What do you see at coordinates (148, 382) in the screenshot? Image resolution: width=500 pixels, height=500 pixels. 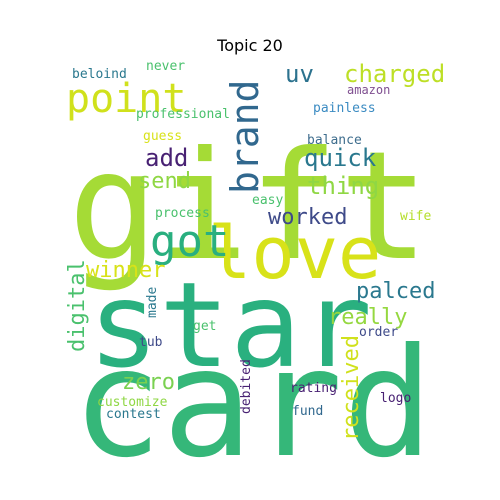 I see `word-zero: zero` at bounding box center [148, 382].